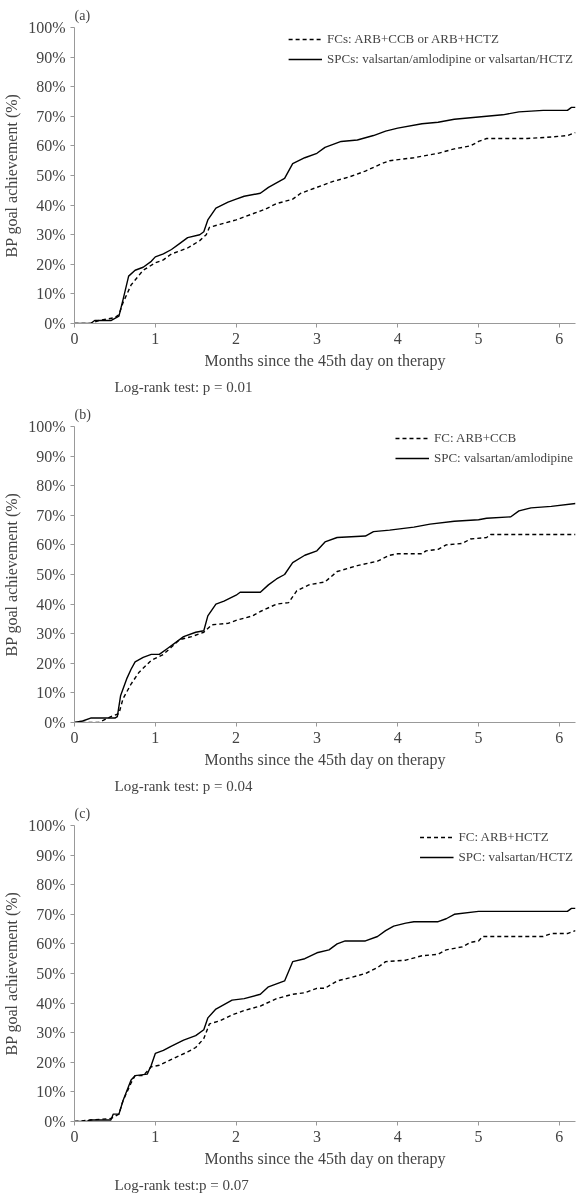  Describe the element at coordinates (503, 837) in the screenshot. I see `legend-label: FC: ARB+HCTZ` at that location.